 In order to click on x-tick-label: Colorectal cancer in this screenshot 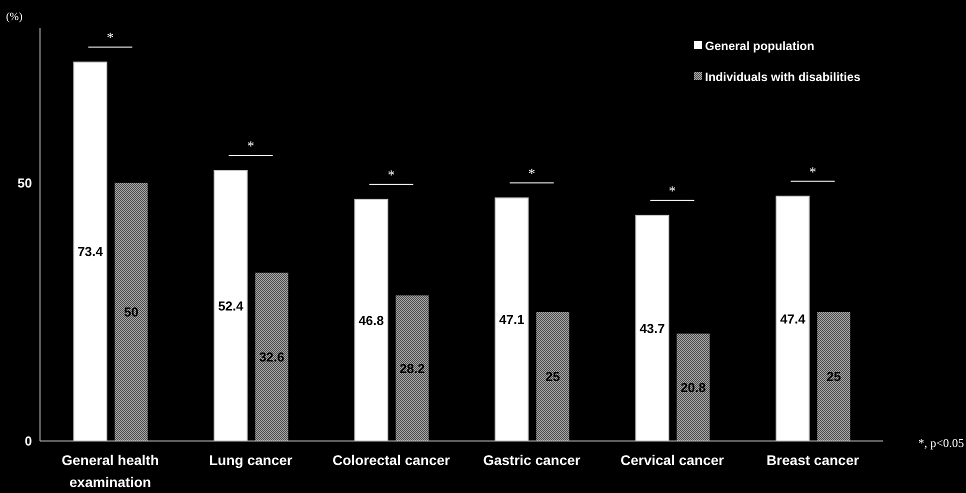, I will do `click(391, 460)`.